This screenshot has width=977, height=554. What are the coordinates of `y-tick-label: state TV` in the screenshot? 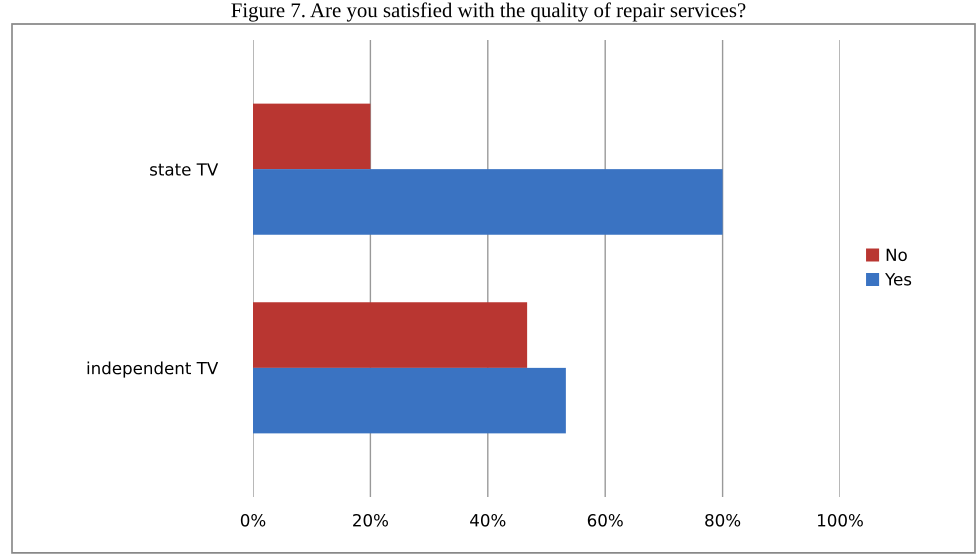 It's located at (184, 169).